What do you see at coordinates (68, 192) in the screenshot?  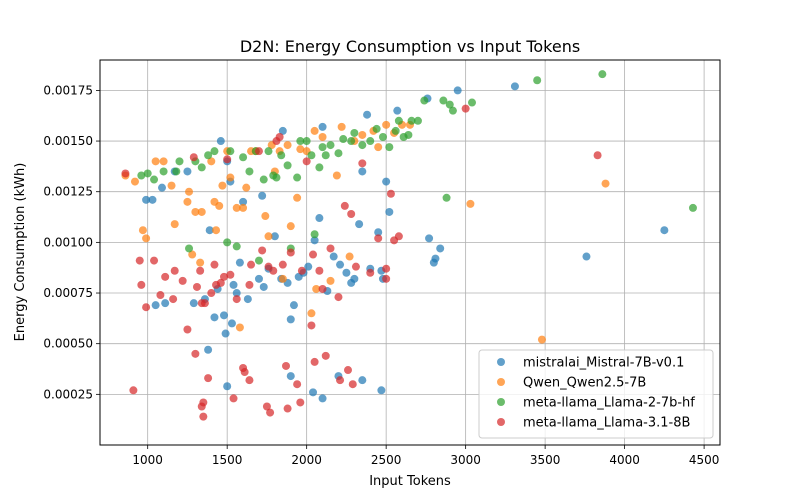 I see `y-tick-label: 0.00125` at bounding box center [68, 192].